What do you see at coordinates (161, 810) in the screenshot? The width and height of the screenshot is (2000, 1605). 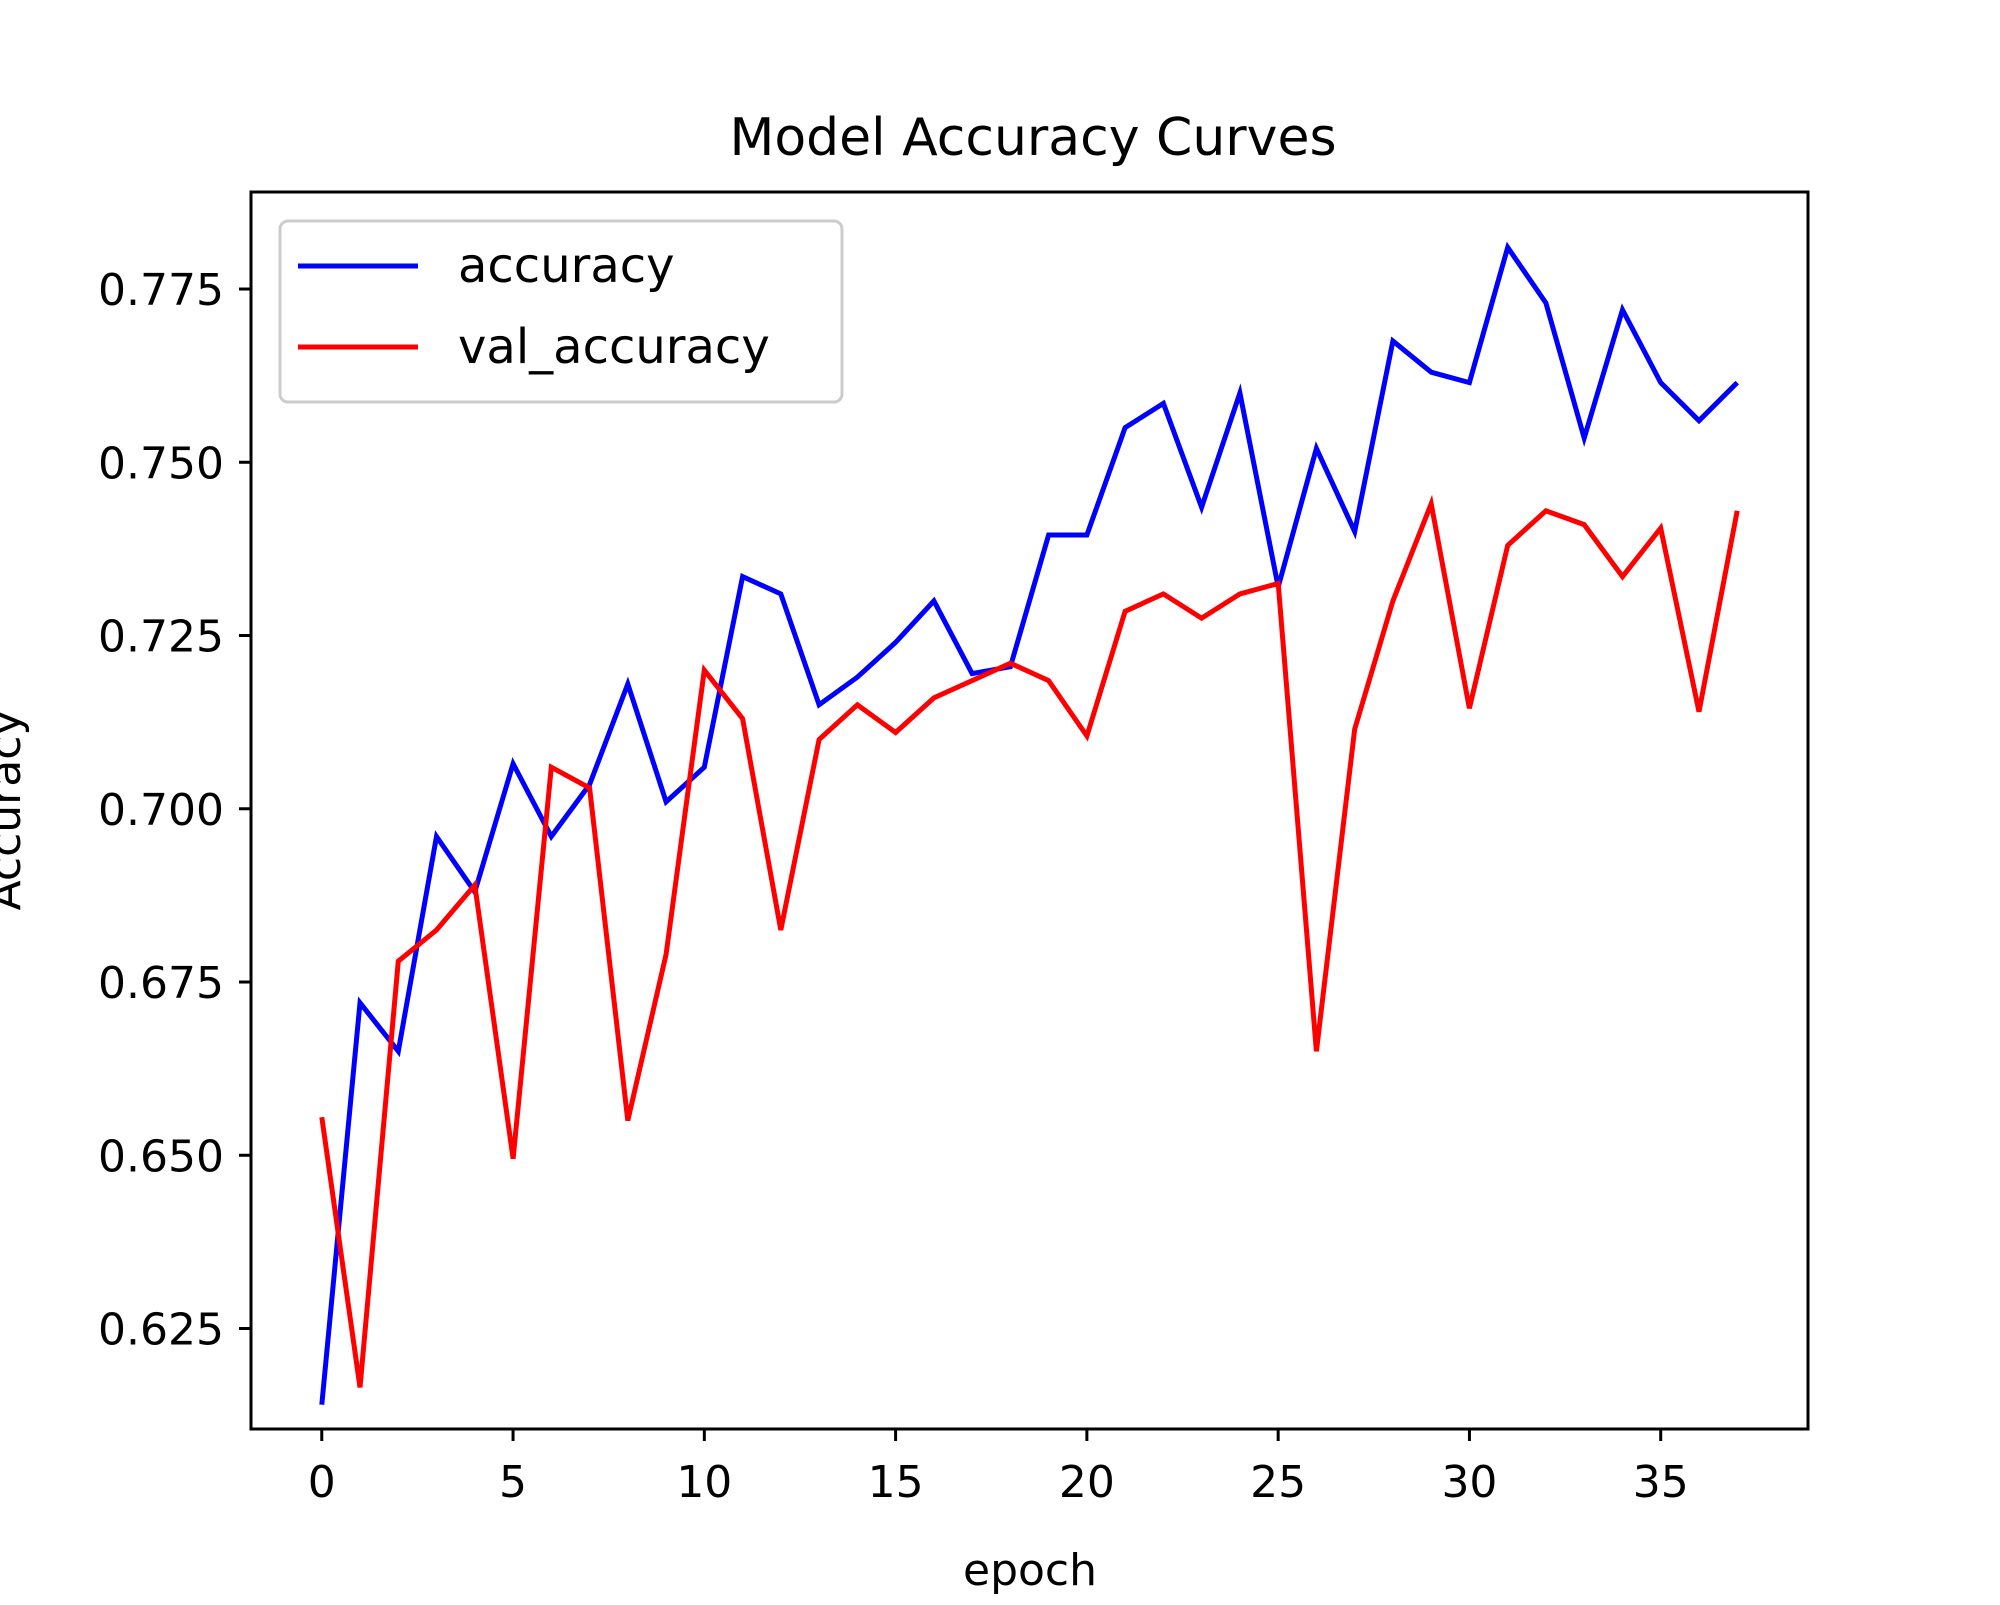 I see `y-tick-label: 0.700` at bounding box center [161, 810].